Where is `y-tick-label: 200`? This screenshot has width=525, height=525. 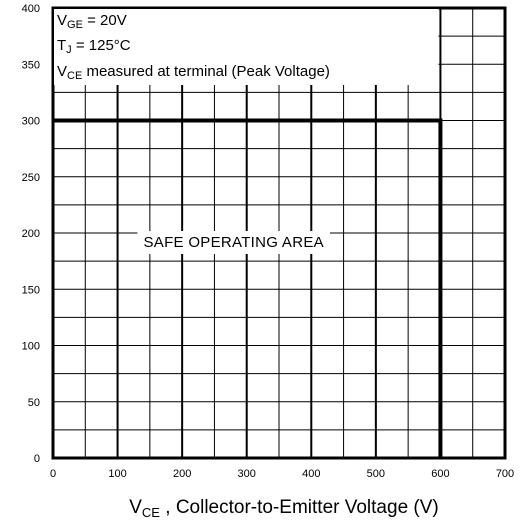
y-tick-label: 200 is located at coordinates (31, 234).